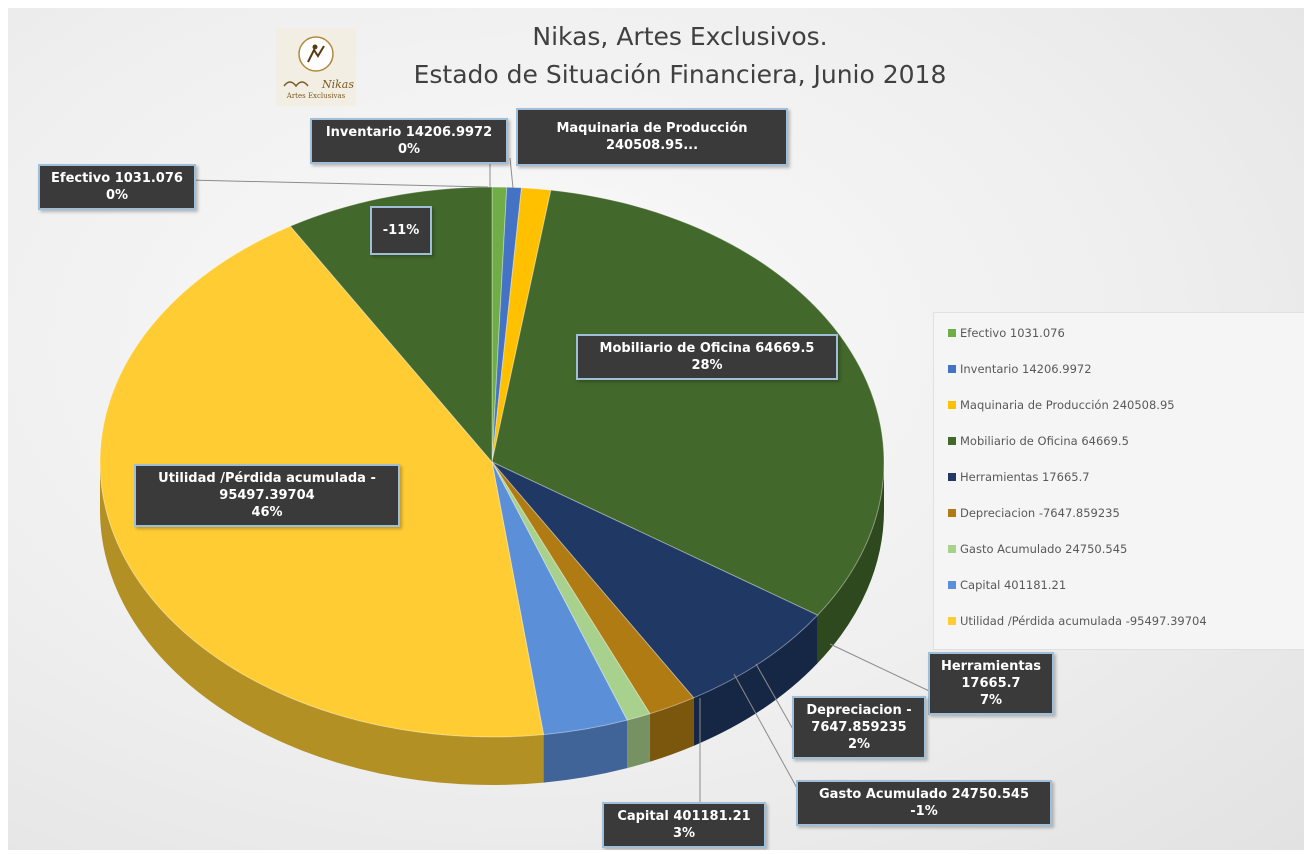 This screenshot has height=854, width=1312. I want to click on logo-caption: Artes Exclusivas, so click(316, 96).